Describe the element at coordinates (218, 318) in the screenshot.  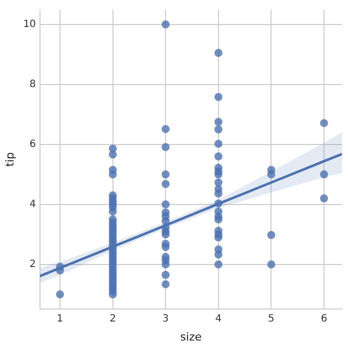
I see `x-tick-label: 4` at that location.